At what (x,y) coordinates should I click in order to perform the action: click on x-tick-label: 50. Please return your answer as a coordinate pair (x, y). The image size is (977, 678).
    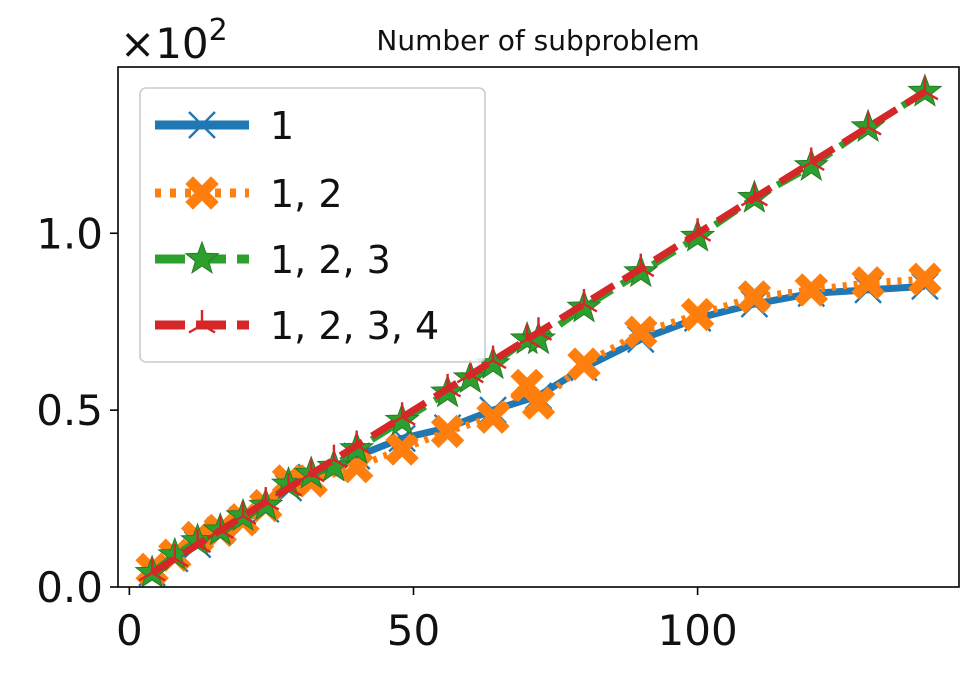
    Looking at the image, I should click on (413, 630).